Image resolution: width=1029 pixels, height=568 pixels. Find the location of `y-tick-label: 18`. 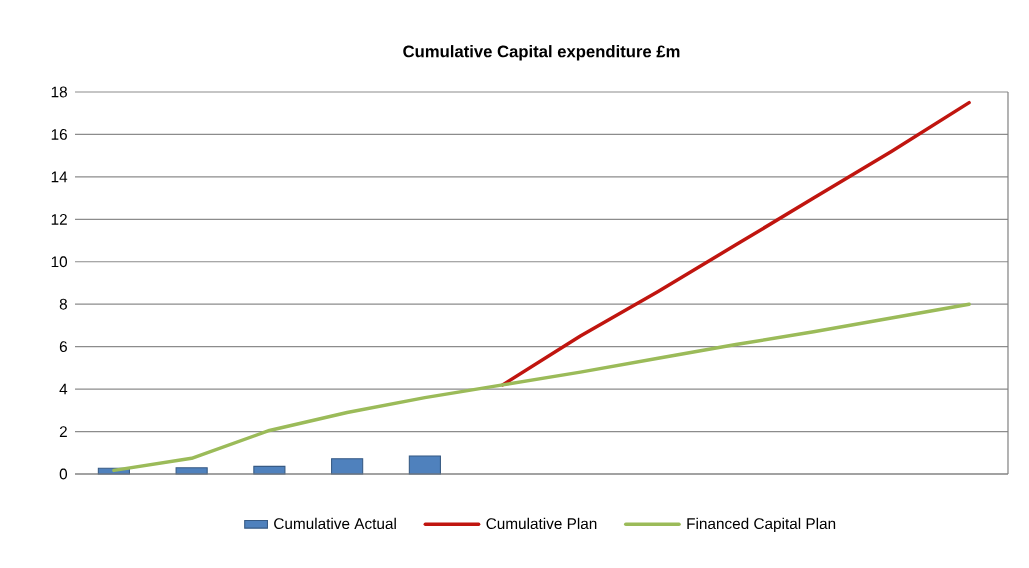

y-tick-label: 18 is located at coordinates (59, 92).